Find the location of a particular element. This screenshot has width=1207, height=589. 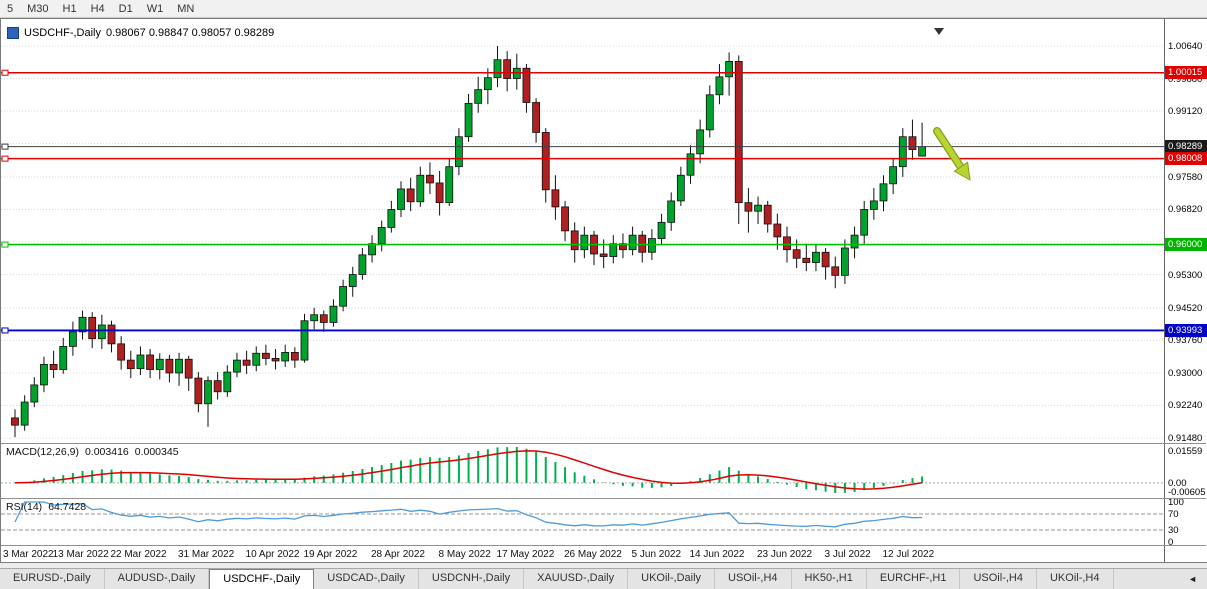

period-button-m30: M30 is located at coordinates (38, 8).